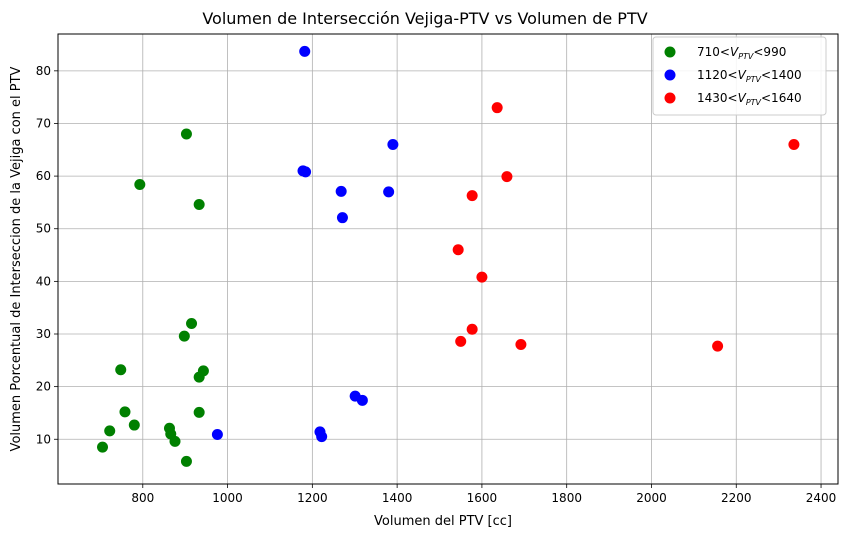 This screenshot has height=539, width=851. What do you see at coordinates (821, 498) in the screenshot?
I see `x-tick-label: 2400` at bounding box center [821, 498].